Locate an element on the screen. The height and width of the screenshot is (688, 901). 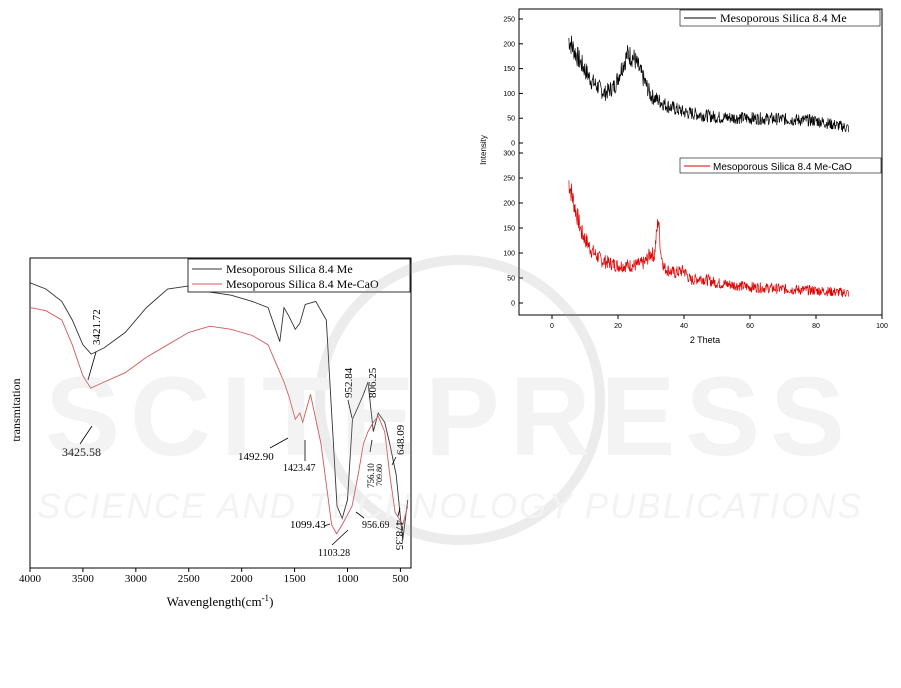
xrd-ytick-label-top: 100 is located at coordinates (509, 94).